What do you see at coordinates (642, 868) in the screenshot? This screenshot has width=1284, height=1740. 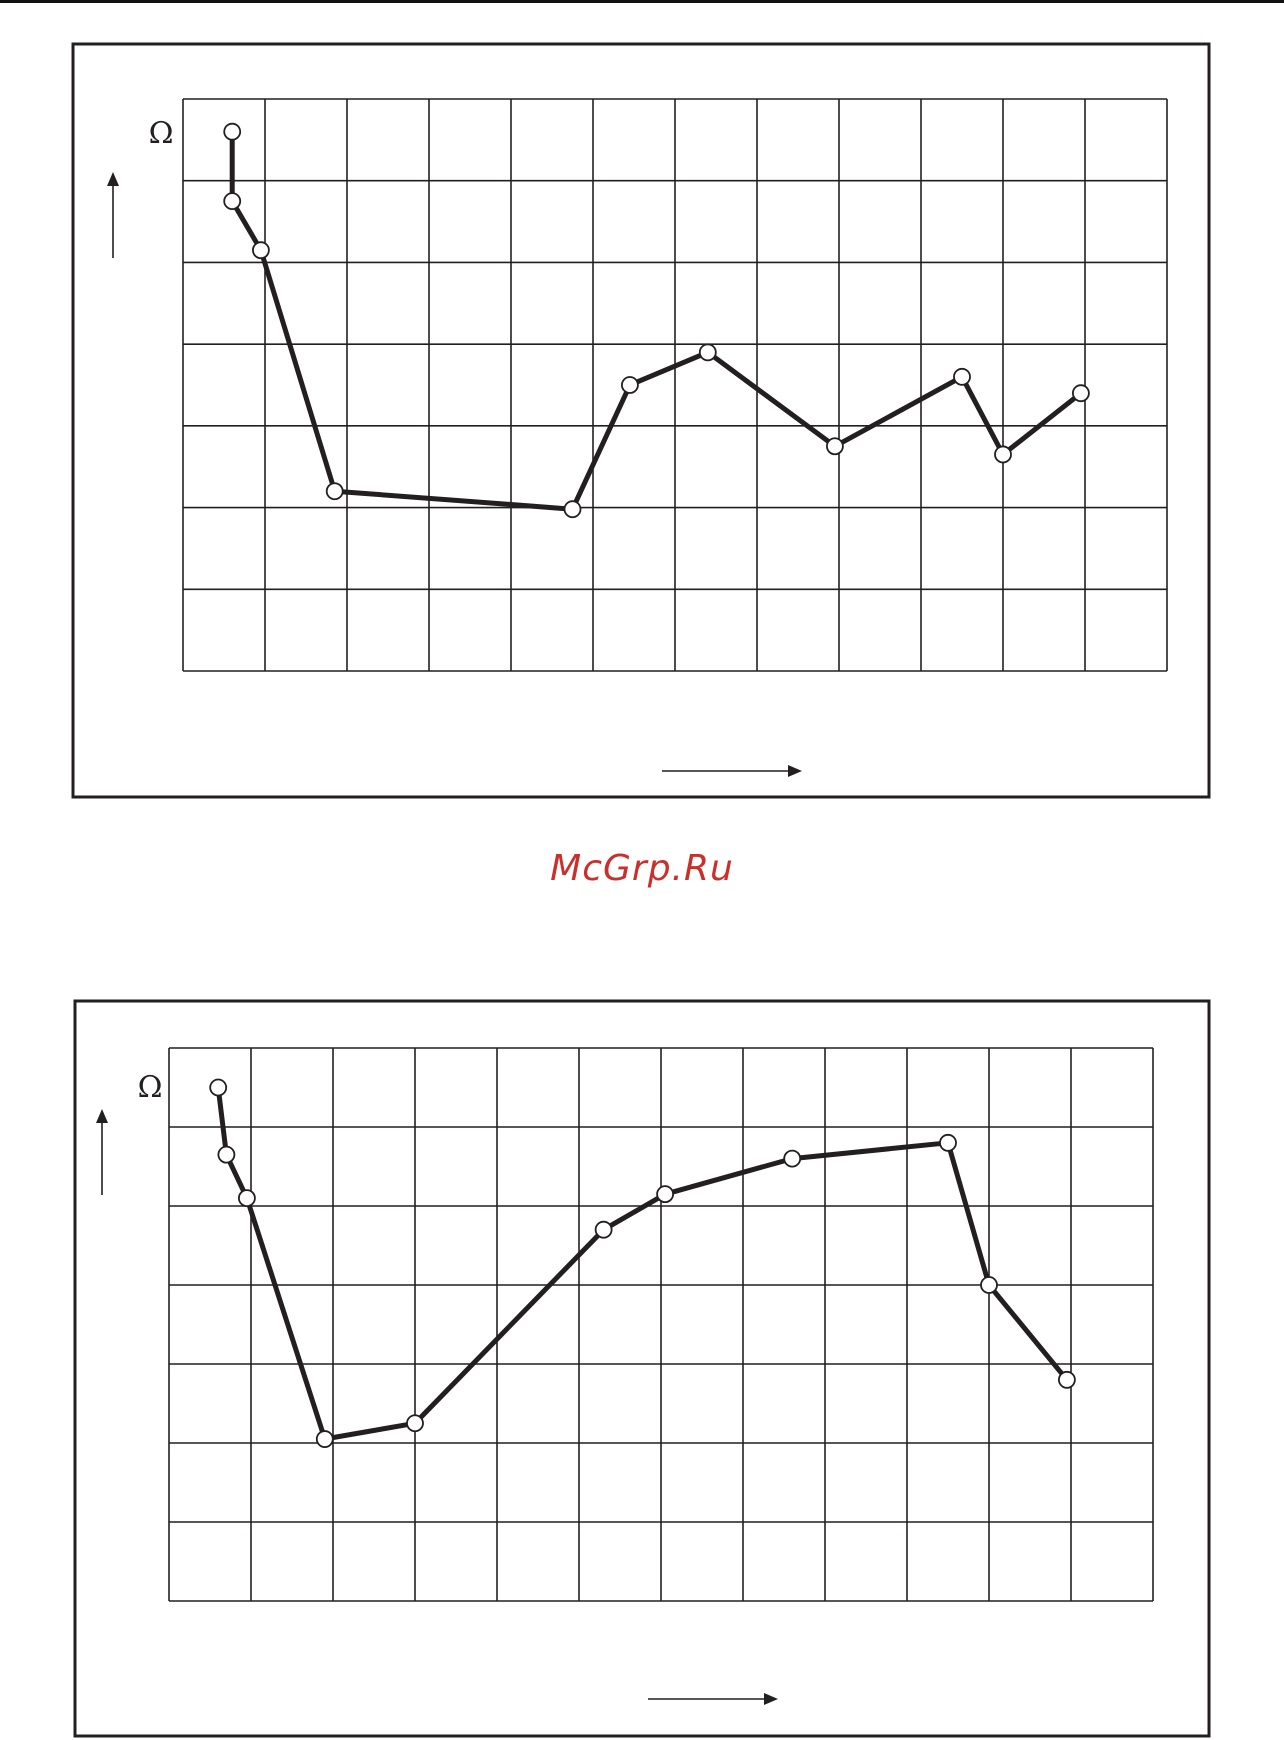 I see `watermark-text: McGrp.Ru` at bounding box center [642, 868].